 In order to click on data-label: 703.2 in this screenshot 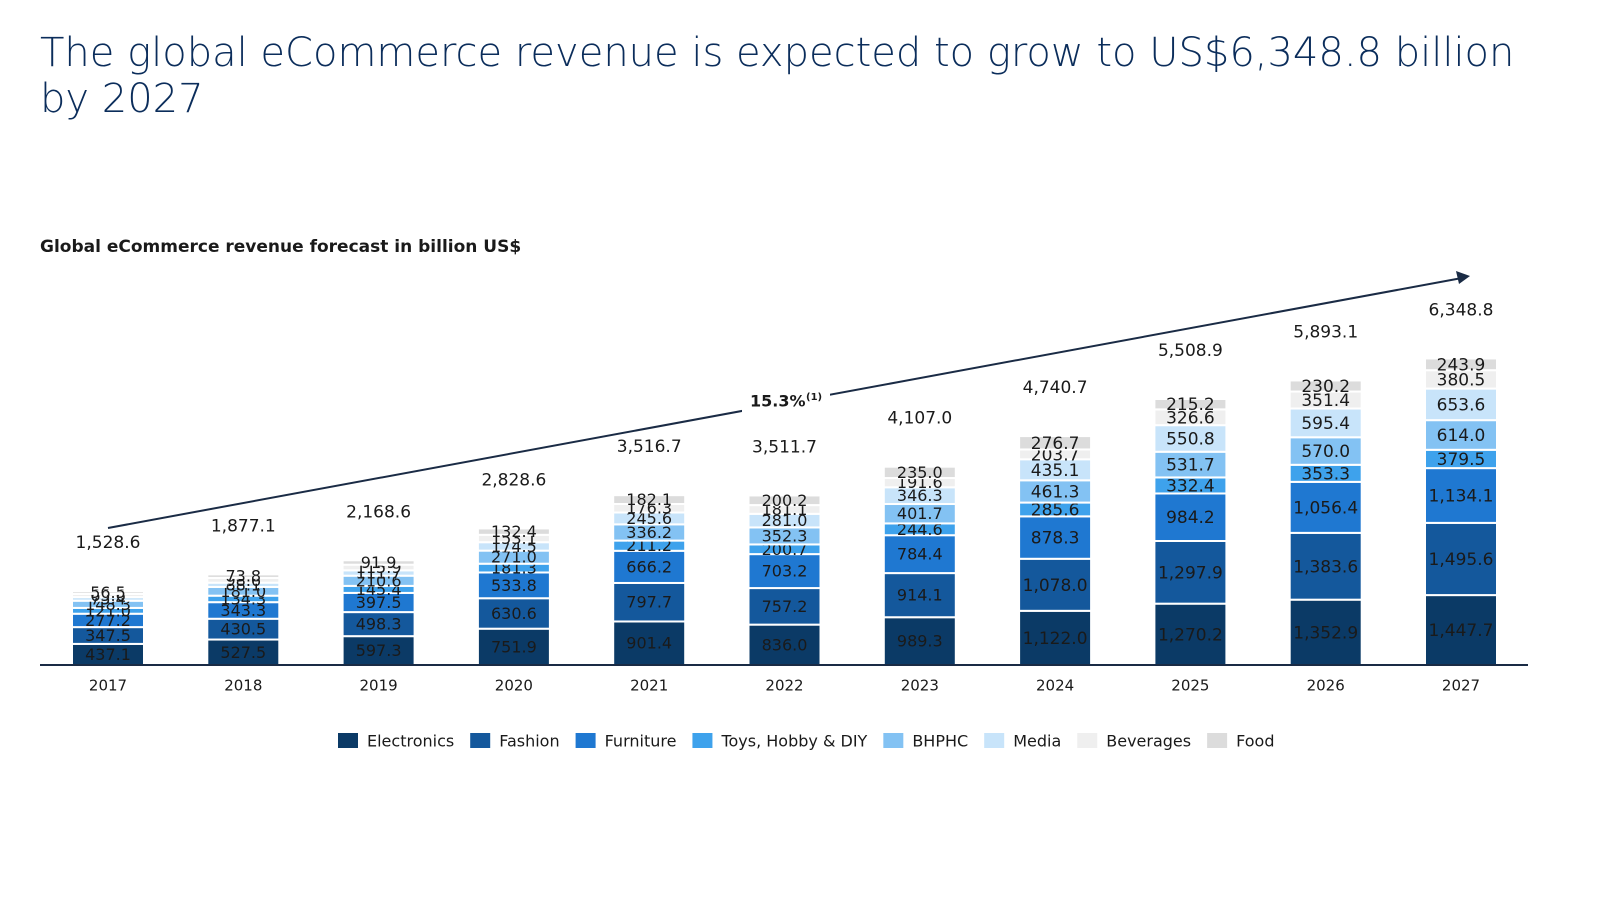, I will do `click(785, 571)`.